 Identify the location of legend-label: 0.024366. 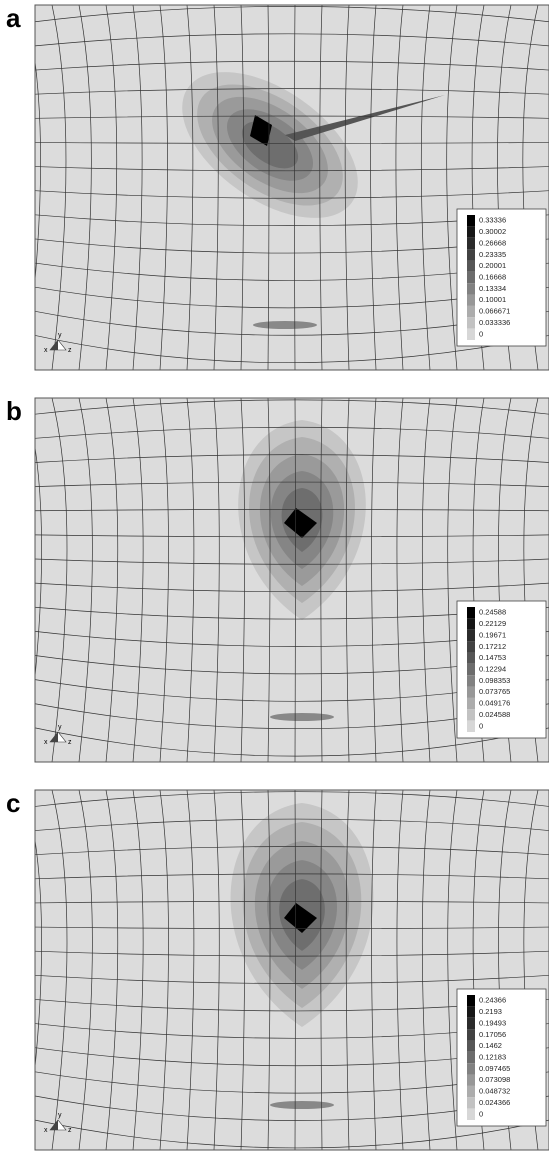
(494, 1102).